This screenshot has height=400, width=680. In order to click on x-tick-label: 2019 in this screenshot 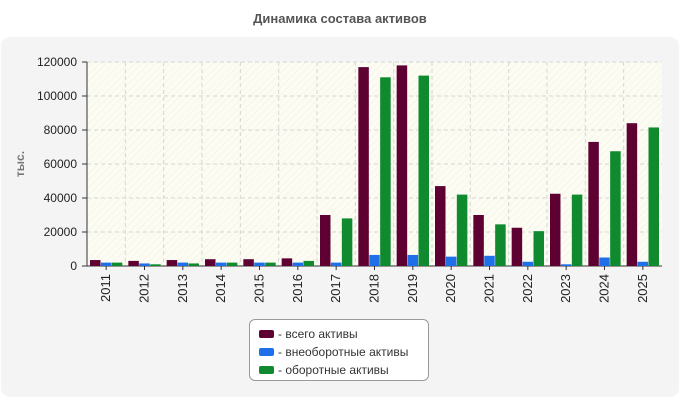, I will do `click(412, 288)`.